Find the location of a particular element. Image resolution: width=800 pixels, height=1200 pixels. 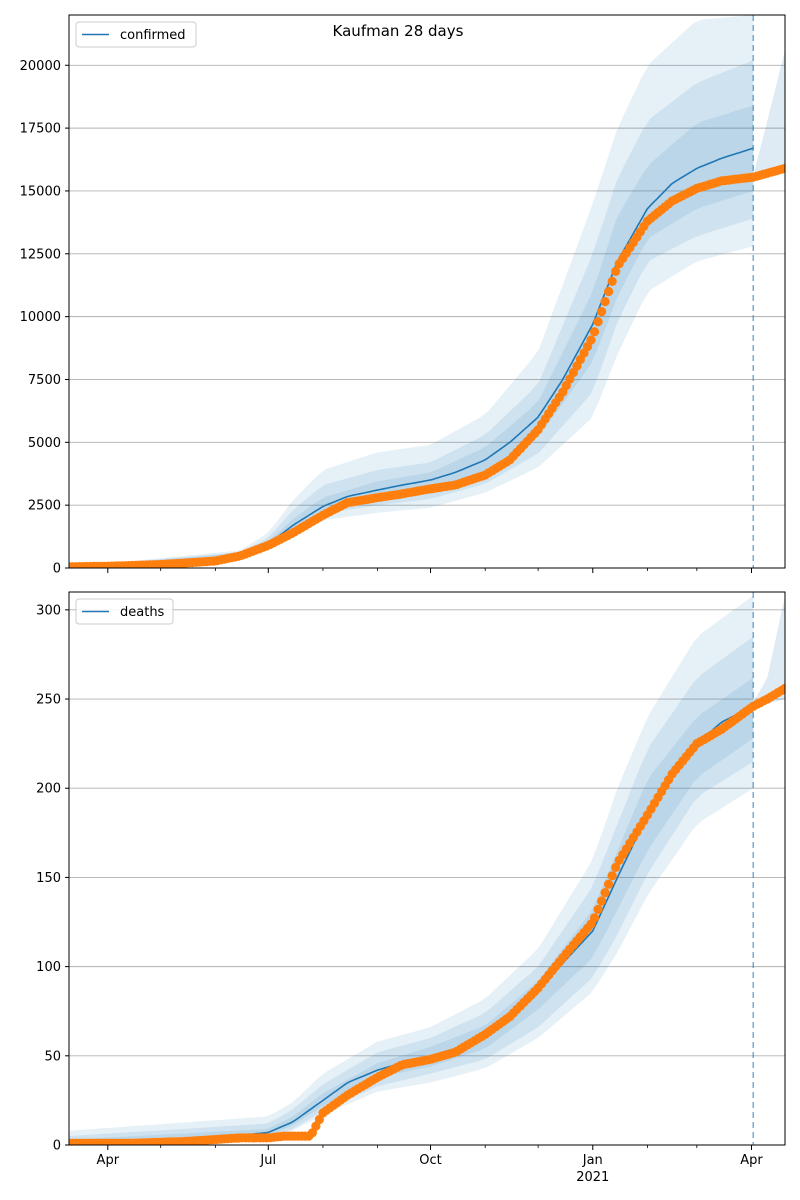

x-tick-label: Jul is located at coordinates (267, 1160).